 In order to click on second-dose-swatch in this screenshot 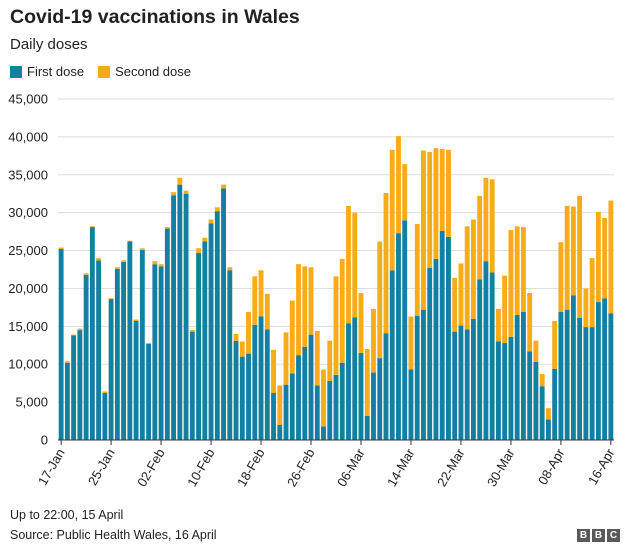, I will do `click(104, 71)`.